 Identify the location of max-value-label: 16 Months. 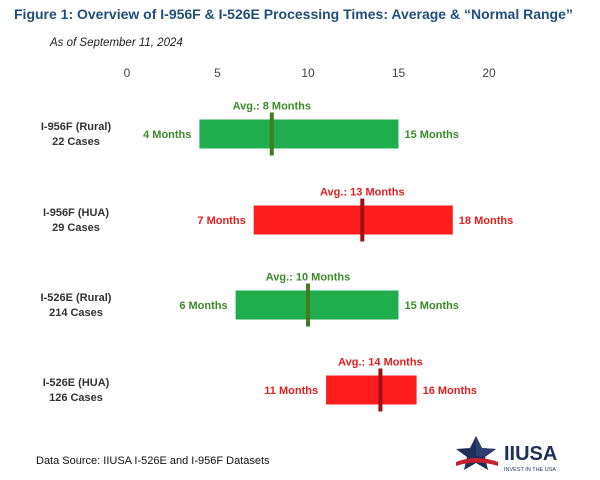
(450, 391).